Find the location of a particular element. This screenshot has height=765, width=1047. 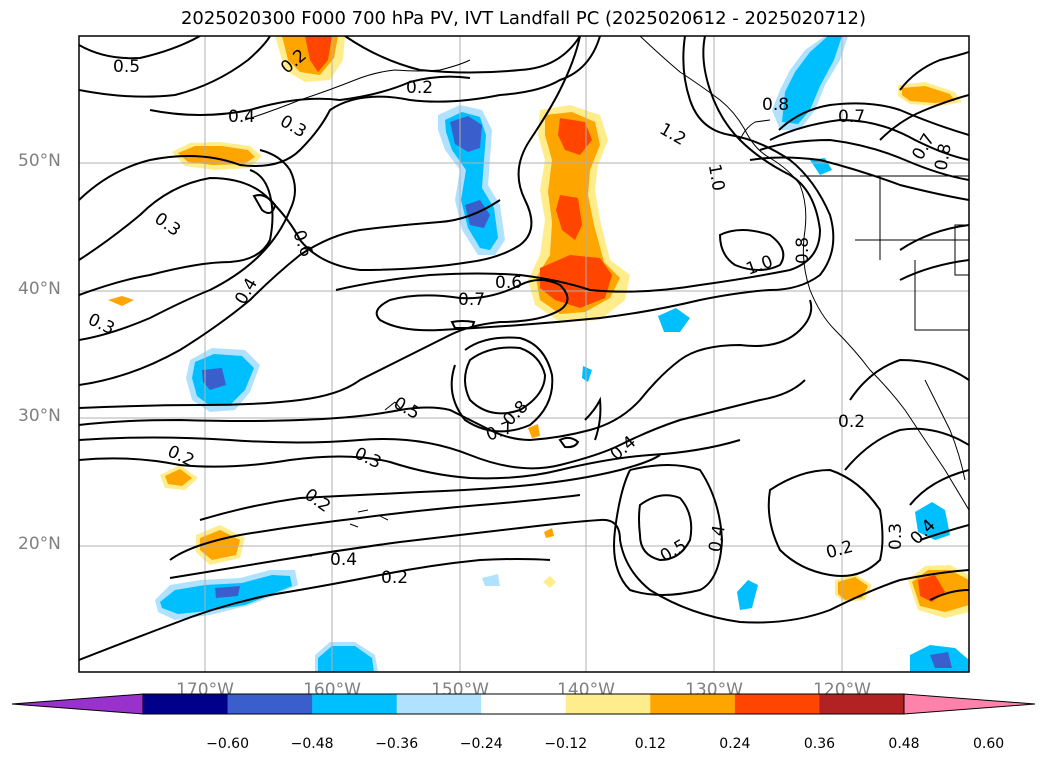

colorbar-extend-high is located at coordinates (969, 704).